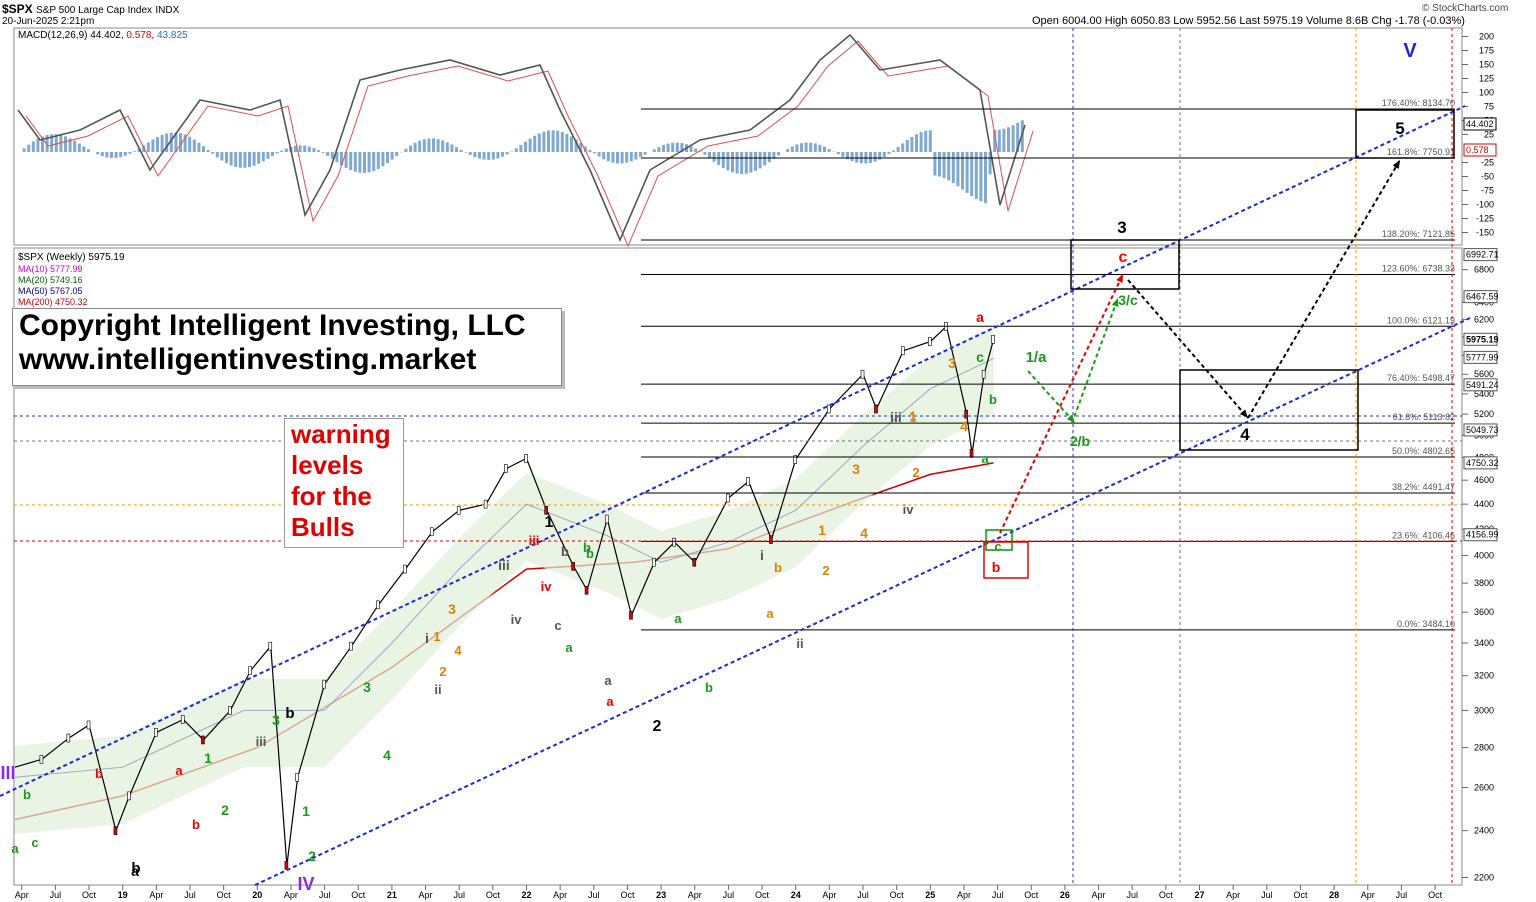 This screenshot has height=902, width=1536. Describe the element at coordinates (17, 9) in the screenshot. I see `symbol: $SPX` at that location.